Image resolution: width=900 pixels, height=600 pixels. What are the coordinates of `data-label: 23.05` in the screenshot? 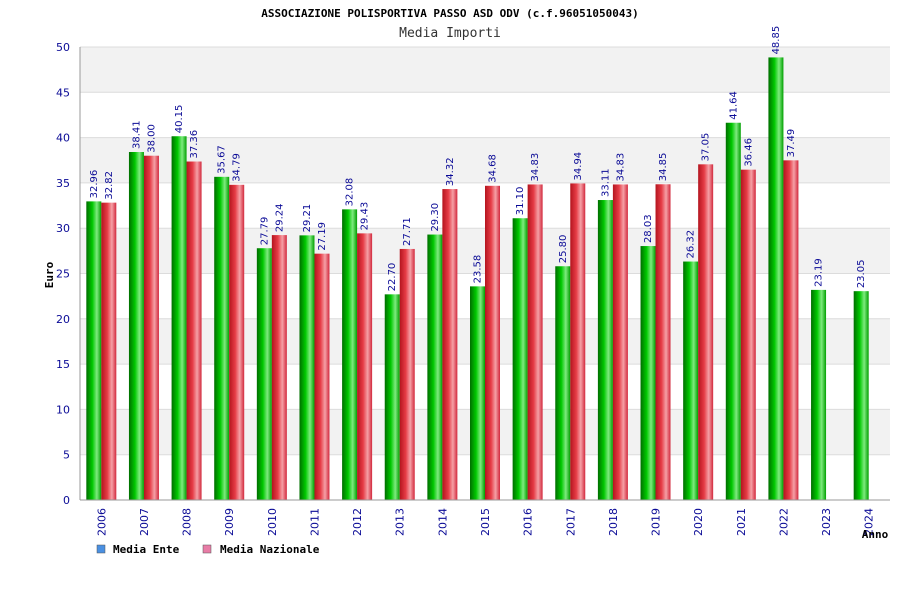 It's located at (861, 274).